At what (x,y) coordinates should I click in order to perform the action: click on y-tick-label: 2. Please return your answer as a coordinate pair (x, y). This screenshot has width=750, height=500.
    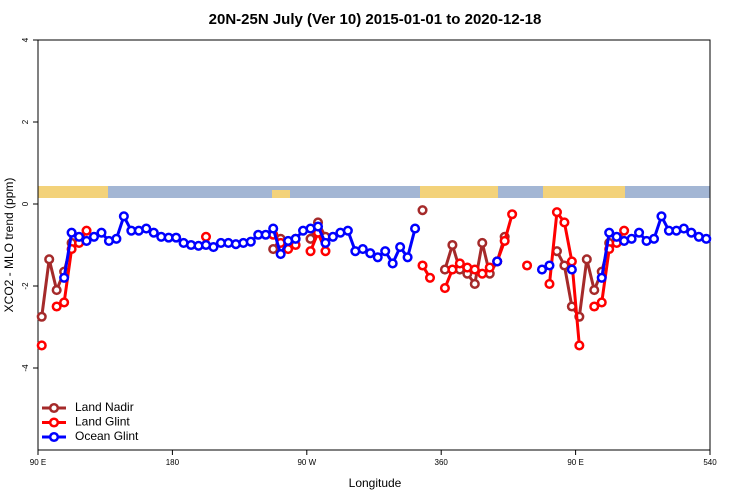
    Looking at the image, I should click on (25, 121).